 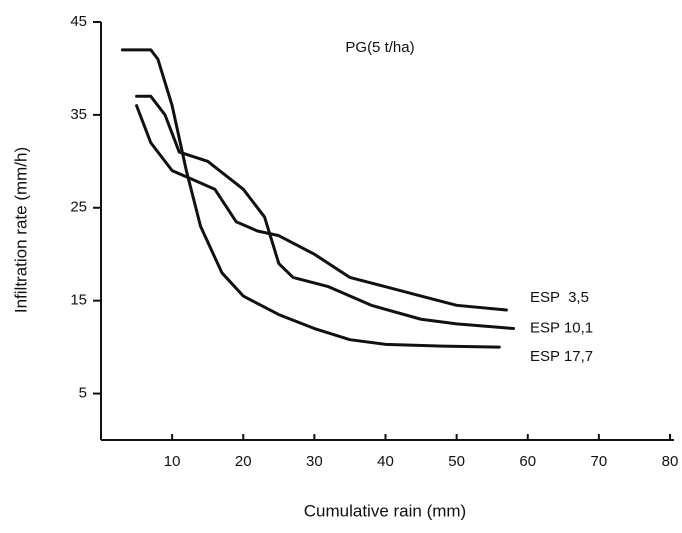 I want to click on y-tick-label: 35, so click(x=78, y=114).